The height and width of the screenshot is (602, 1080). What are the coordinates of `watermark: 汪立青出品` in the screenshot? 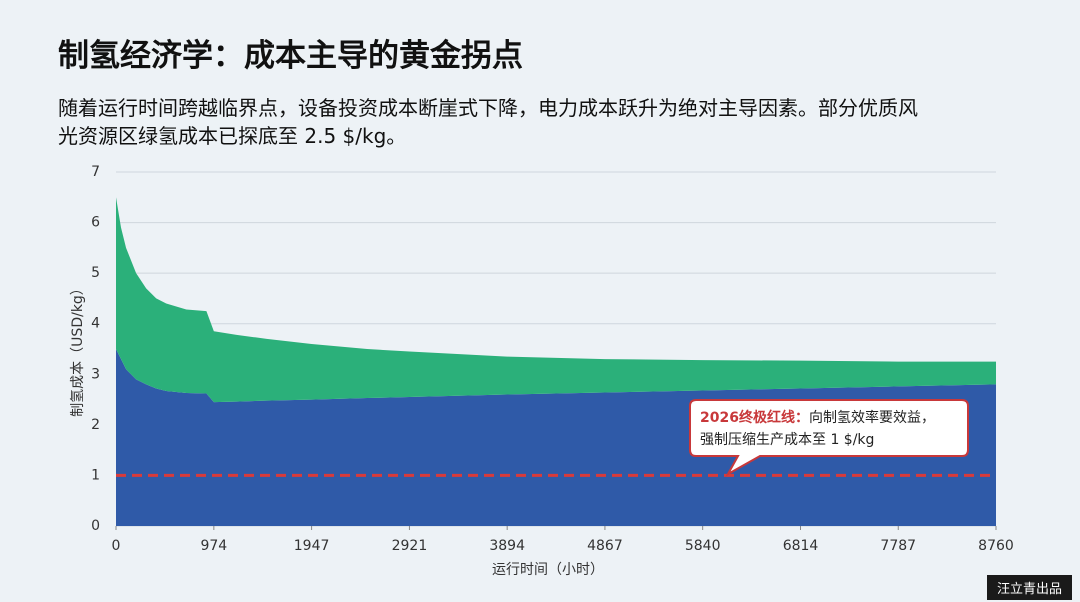 It's located at (1029, 587).